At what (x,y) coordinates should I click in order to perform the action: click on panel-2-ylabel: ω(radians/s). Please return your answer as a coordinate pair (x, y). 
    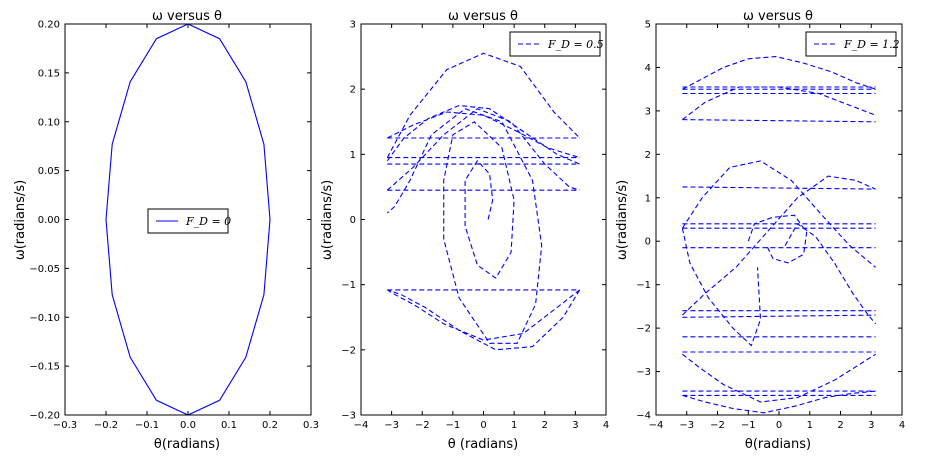
    Looking at the image, I should click on (327, 220).